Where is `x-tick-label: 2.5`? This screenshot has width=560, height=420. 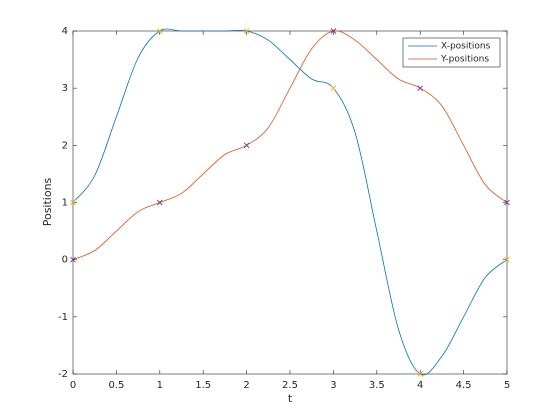 x-tick-label: 2.5 is located at coordinates (290, 385).